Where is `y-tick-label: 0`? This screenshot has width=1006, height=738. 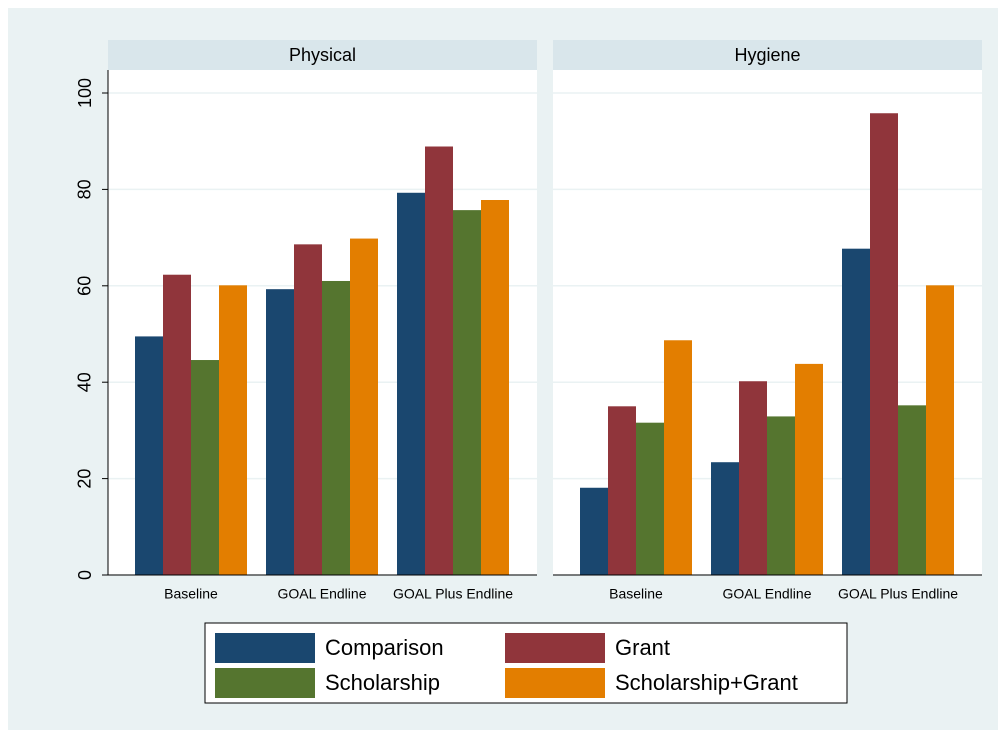
y-tick-label: 0 is located at coordinates (85, 575).